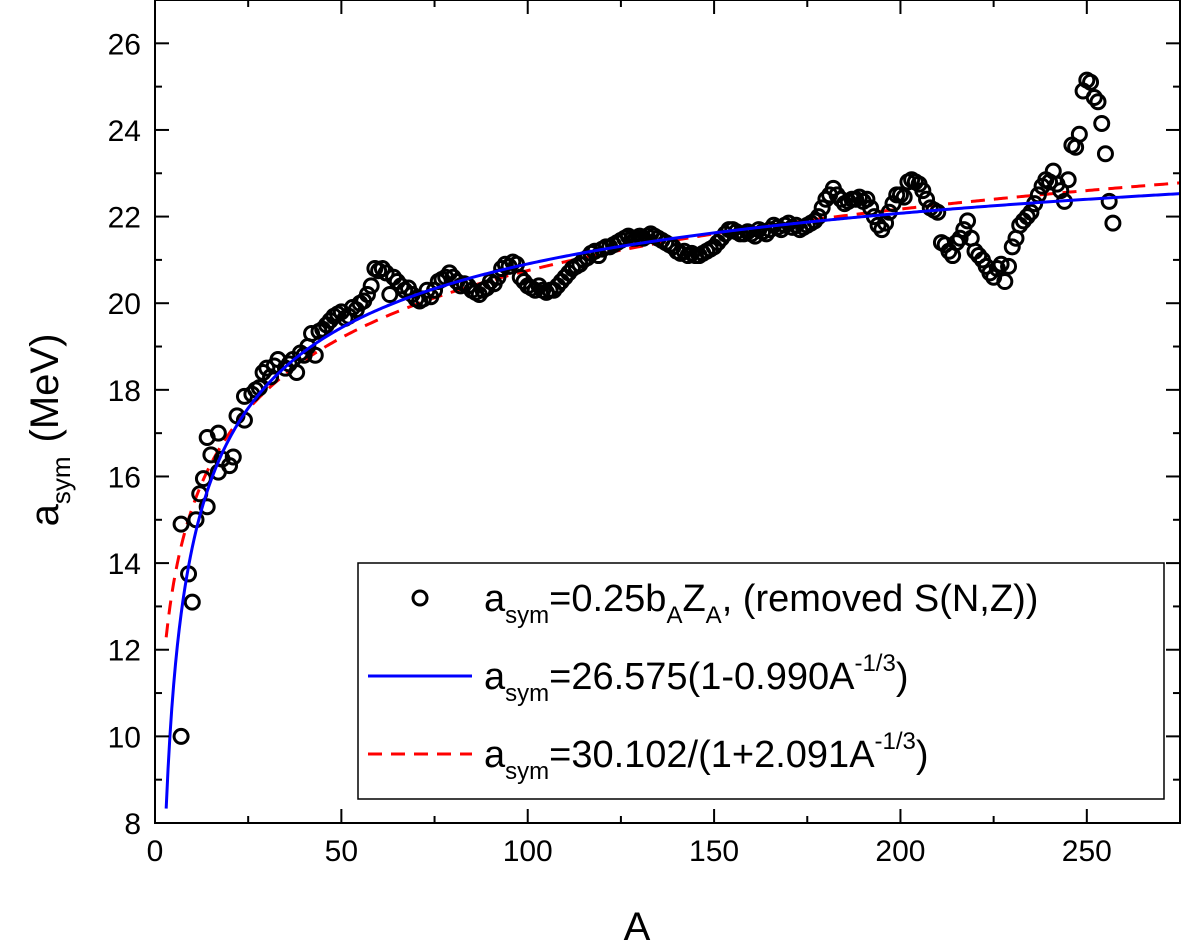 The height and width of the screenshot is (949, 1185). Describe the element at coordinates (155, 851) in the screenshot. I see `x-tick-label: 0` at that location.